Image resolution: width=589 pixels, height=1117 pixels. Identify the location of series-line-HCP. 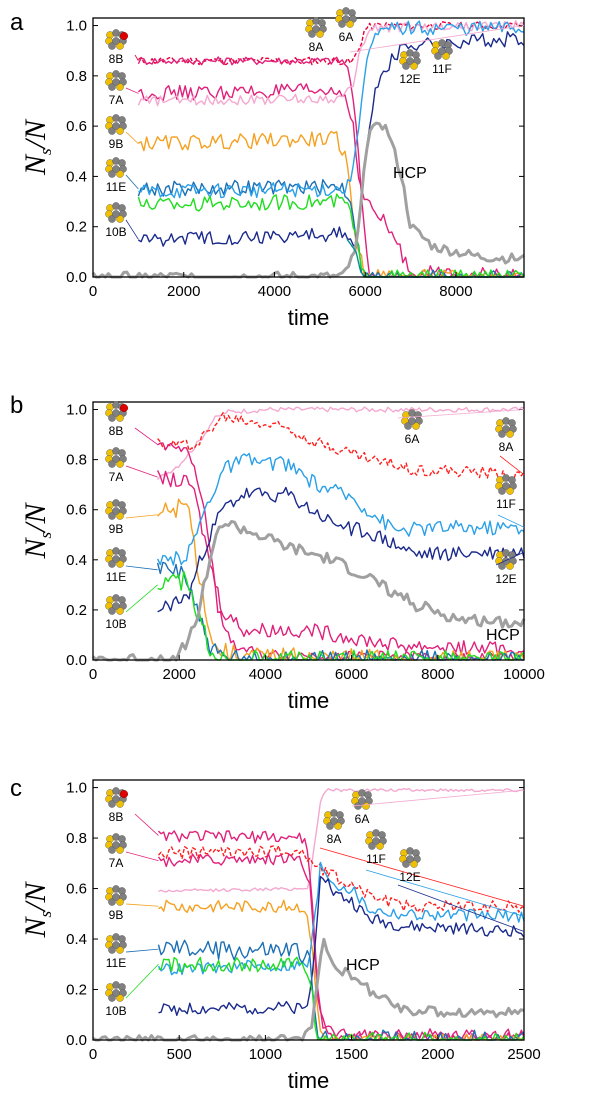
(308, 591).